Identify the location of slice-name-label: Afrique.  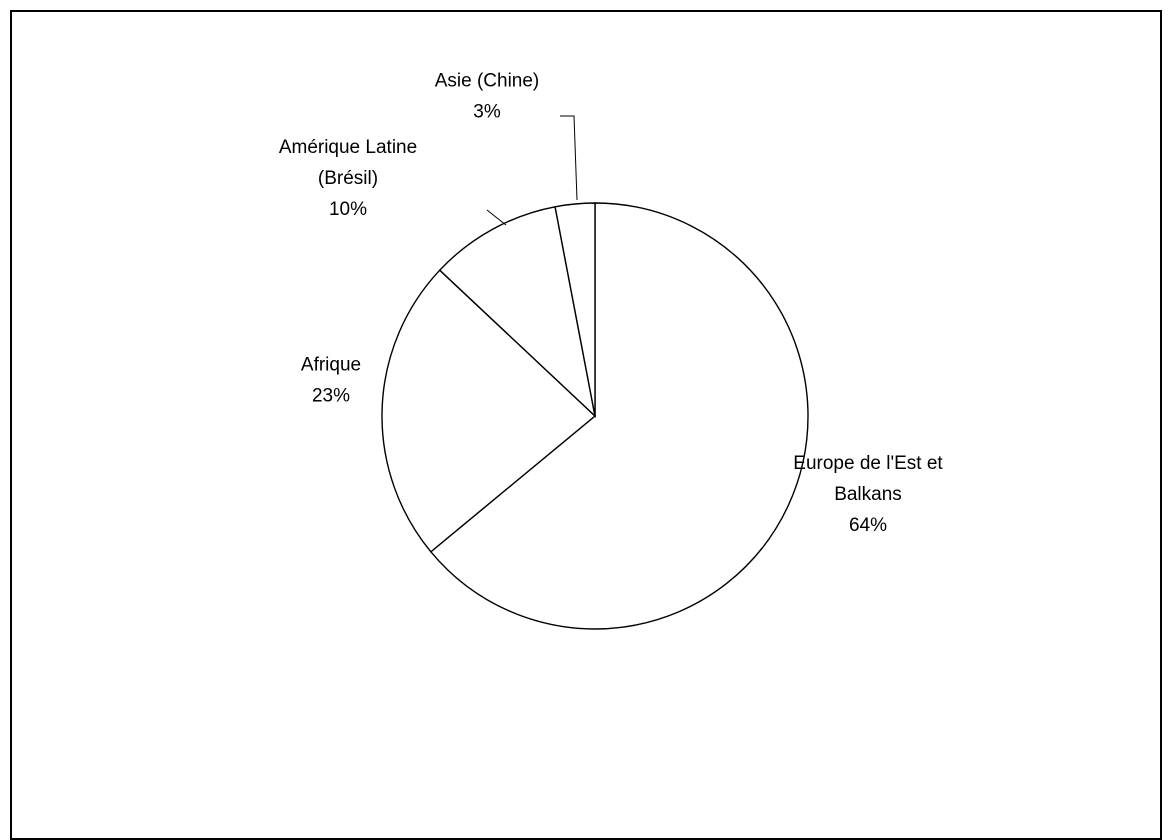
(331, 365).